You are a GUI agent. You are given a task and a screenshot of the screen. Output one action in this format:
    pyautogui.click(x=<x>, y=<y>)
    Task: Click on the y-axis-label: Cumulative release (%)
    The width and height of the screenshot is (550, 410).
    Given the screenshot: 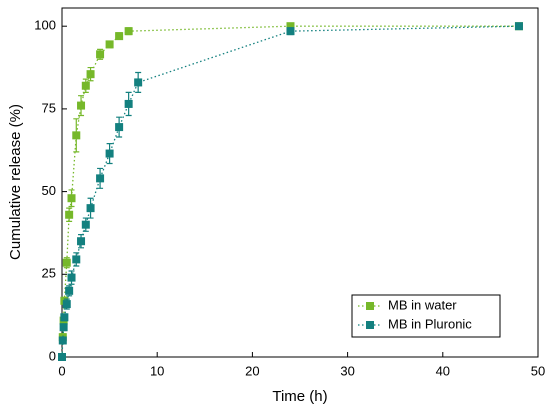 What is the action you would take?
    pyautogui.click(x=15, y=182)
    